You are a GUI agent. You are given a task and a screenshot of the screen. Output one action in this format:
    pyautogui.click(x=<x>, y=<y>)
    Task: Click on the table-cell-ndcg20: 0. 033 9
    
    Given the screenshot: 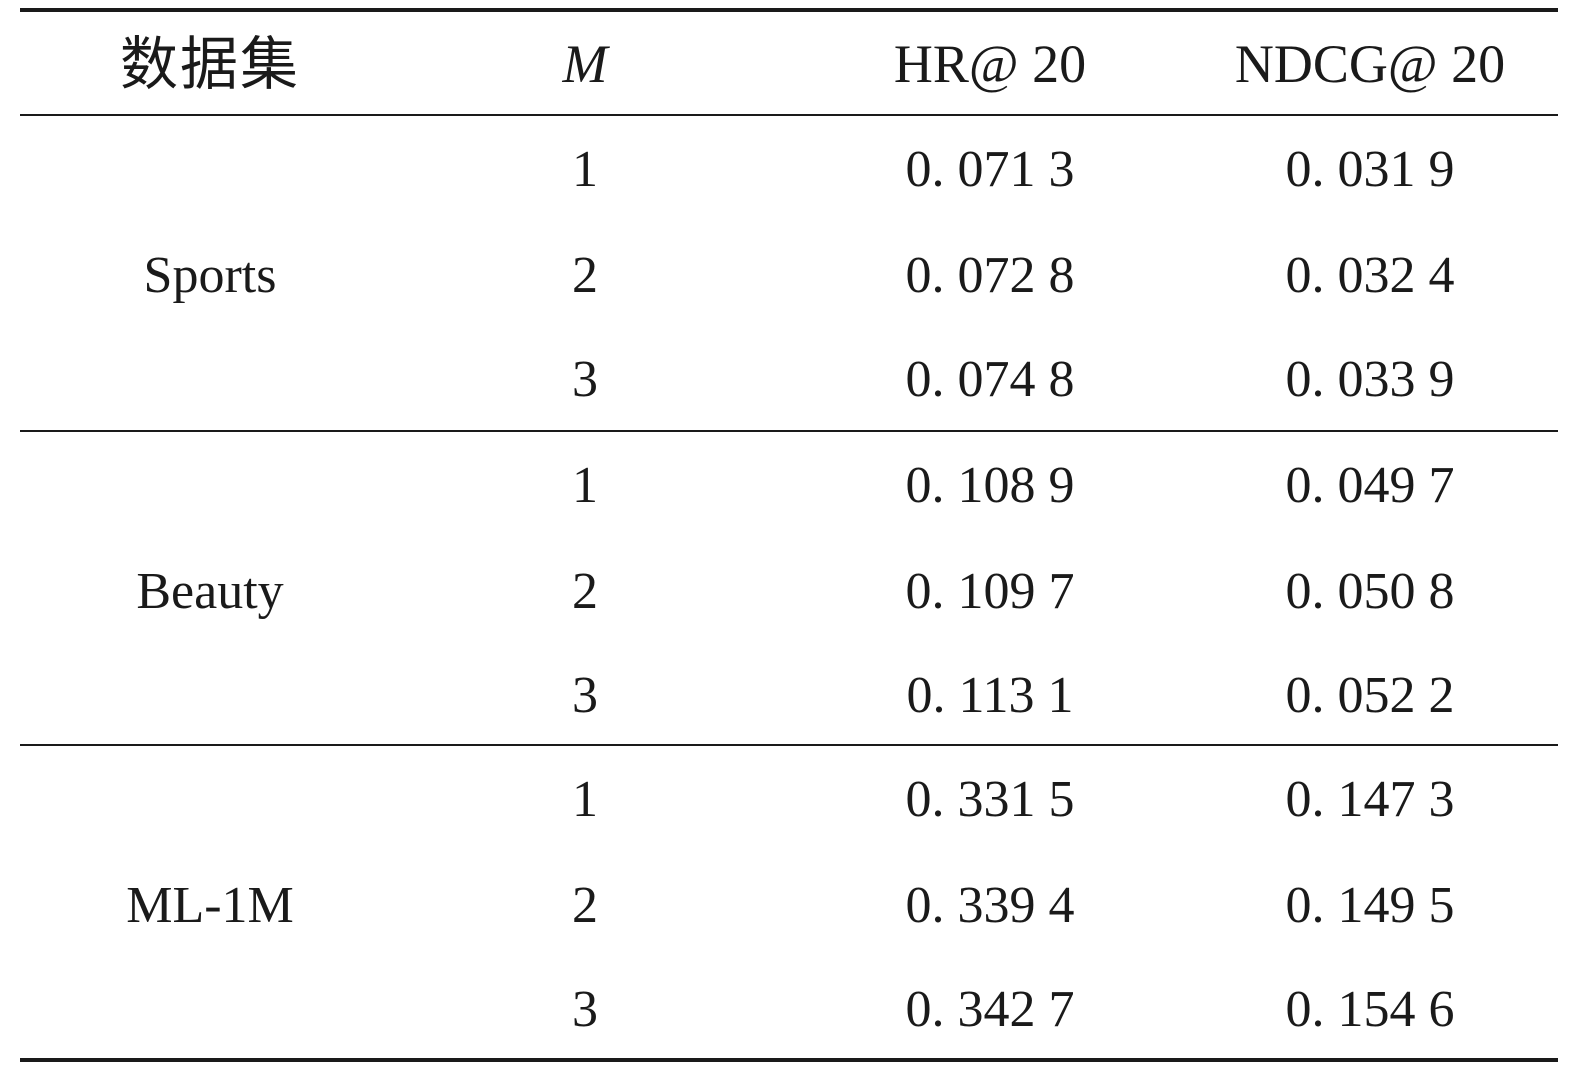 What is the action you would take?
    pyautogui.click(x=1370, y=379)
    